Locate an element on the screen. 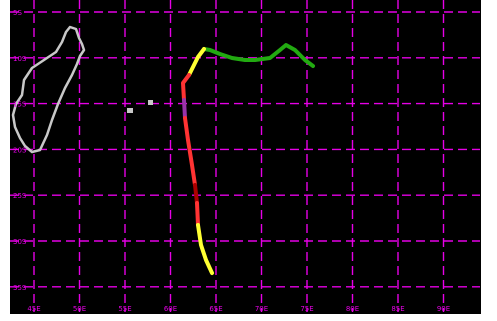  track-segment-purple is located at coordinates (184, 109).